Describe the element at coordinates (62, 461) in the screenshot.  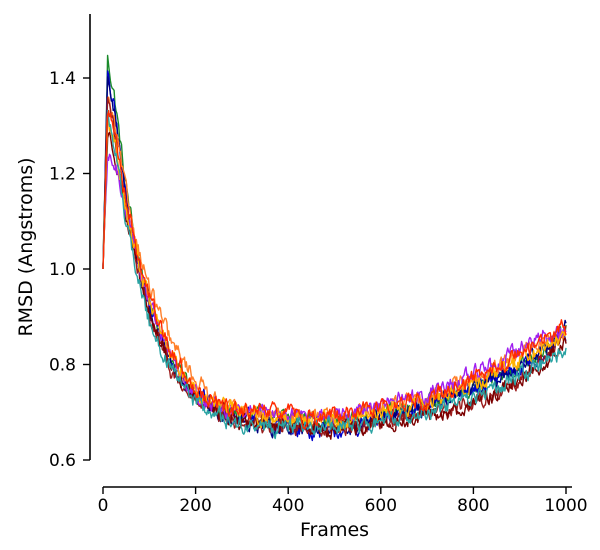
I see `y-tick-label: 0.6` at that location.